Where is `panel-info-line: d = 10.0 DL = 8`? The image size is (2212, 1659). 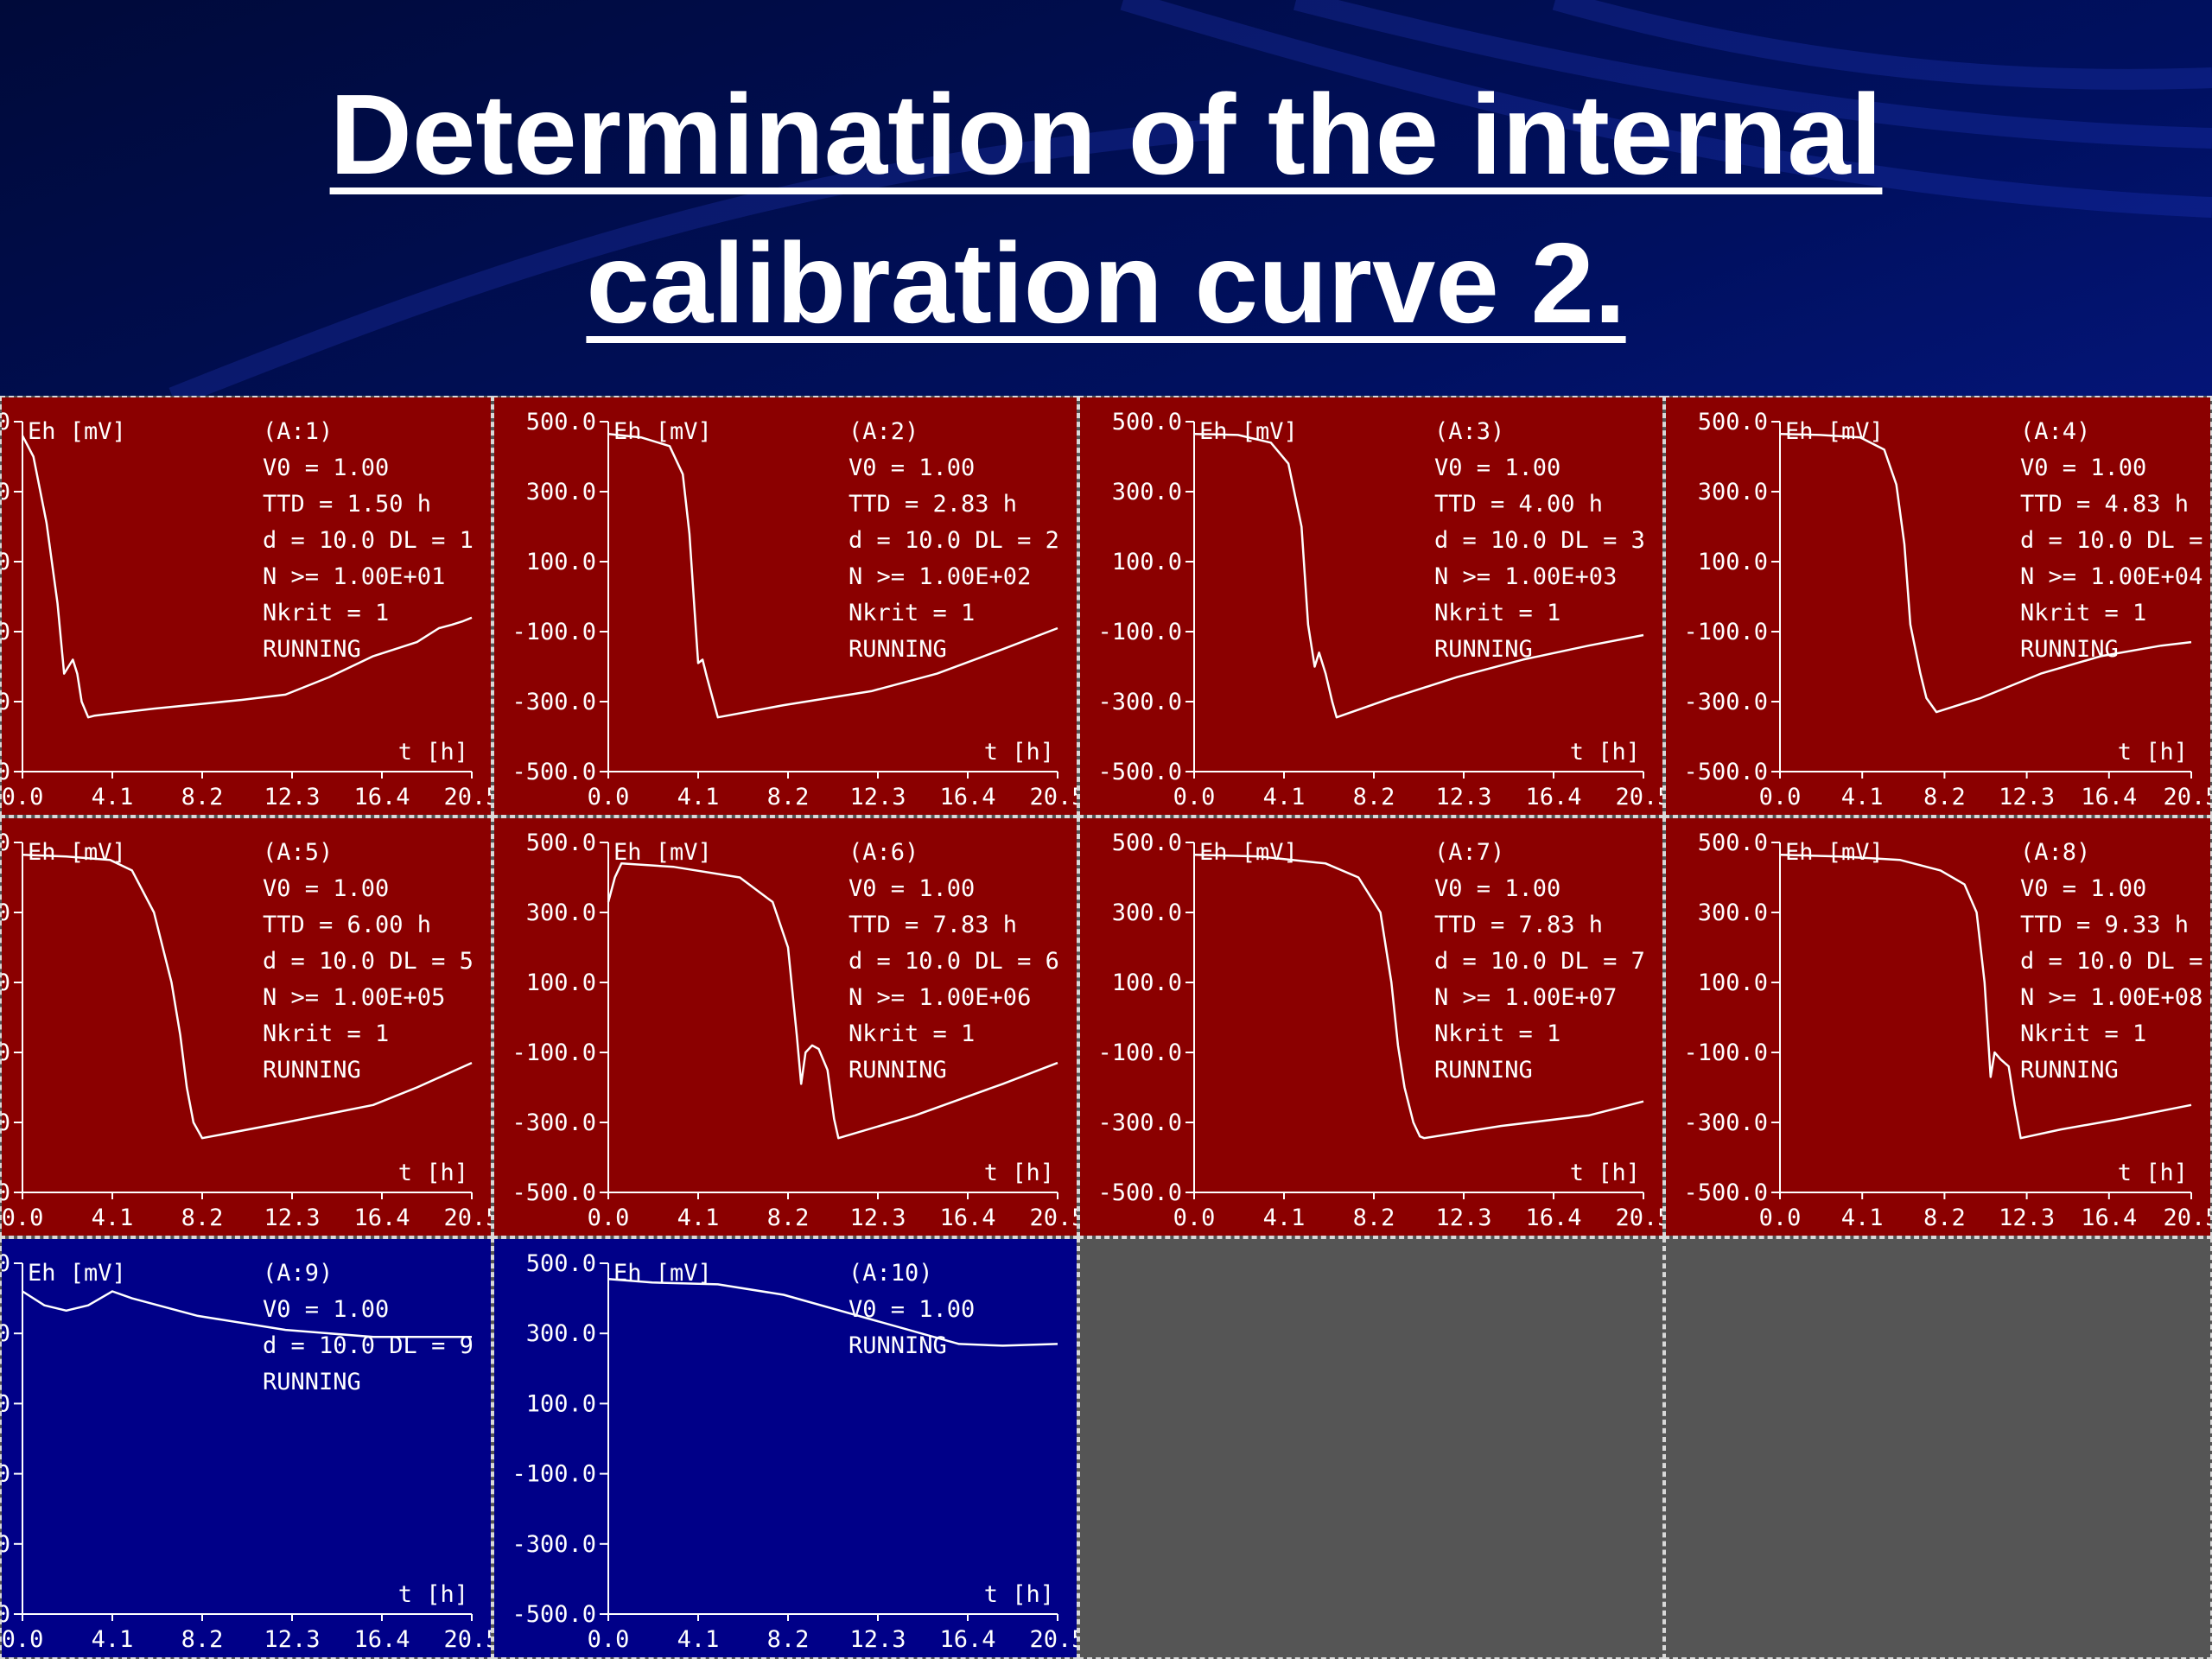
panel-info-line: d = 10.0 DL = 8 is located at coordinates (2115, 961).